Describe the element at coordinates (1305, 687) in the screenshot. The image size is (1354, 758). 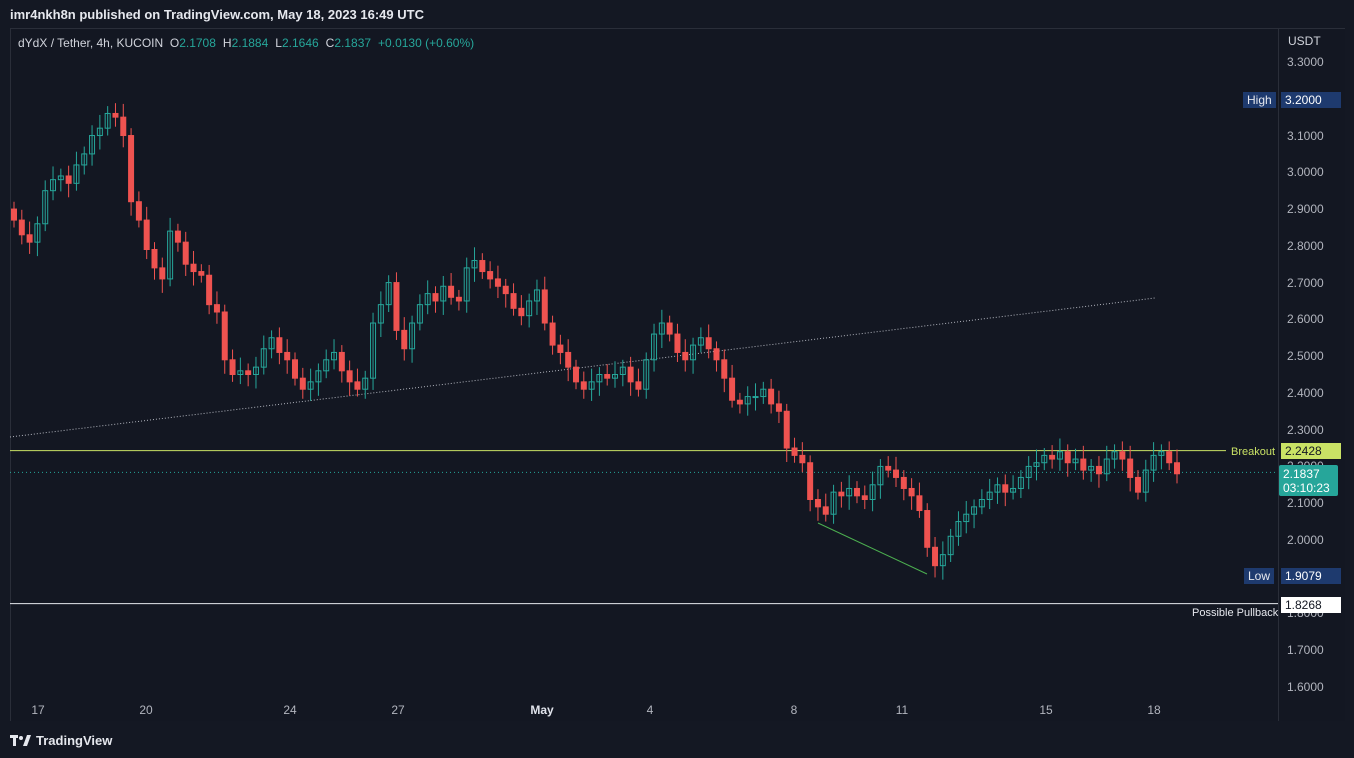
I see `price-tick: 1.6000` at that location.